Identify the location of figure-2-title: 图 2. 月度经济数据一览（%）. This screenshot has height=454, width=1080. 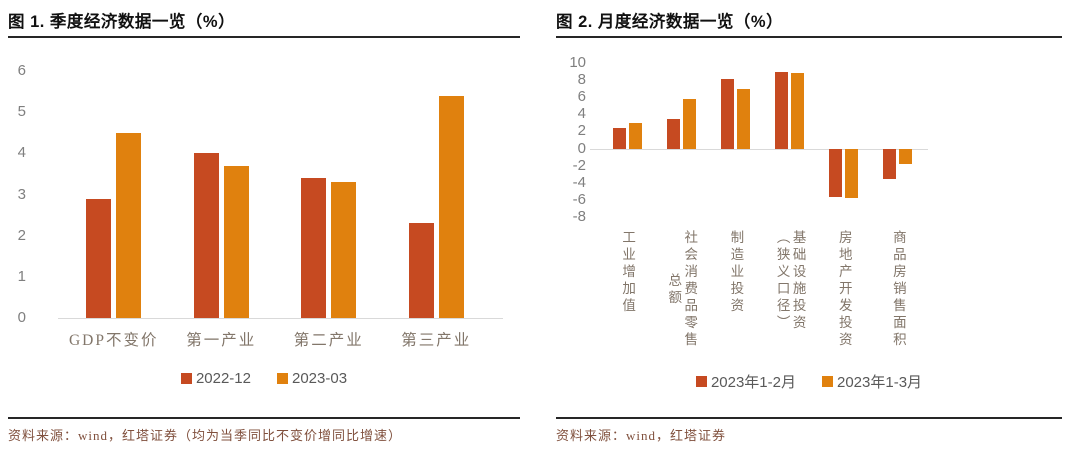
(809, 22).